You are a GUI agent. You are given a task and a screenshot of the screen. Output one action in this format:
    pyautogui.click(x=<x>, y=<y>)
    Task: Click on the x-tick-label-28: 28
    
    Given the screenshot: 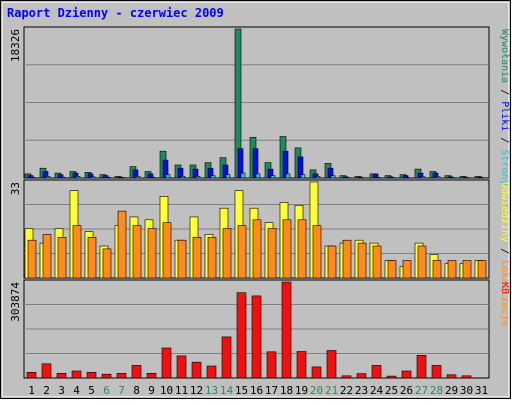 What is the action you would take?
    pyautogui.click(x=436, y=390)
    